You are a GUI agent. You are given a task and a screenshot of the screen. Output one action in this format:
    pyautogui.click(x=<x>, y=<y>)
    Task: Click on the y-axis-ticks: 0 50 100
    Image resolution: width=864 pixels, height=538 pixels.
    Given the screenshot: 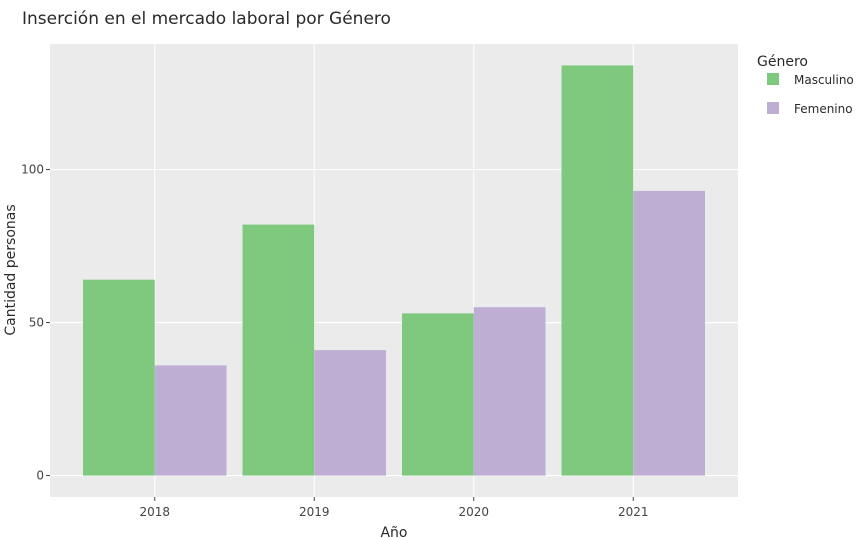 What is the action you would take?
    pyautogui.click(x=35, y=322)
    